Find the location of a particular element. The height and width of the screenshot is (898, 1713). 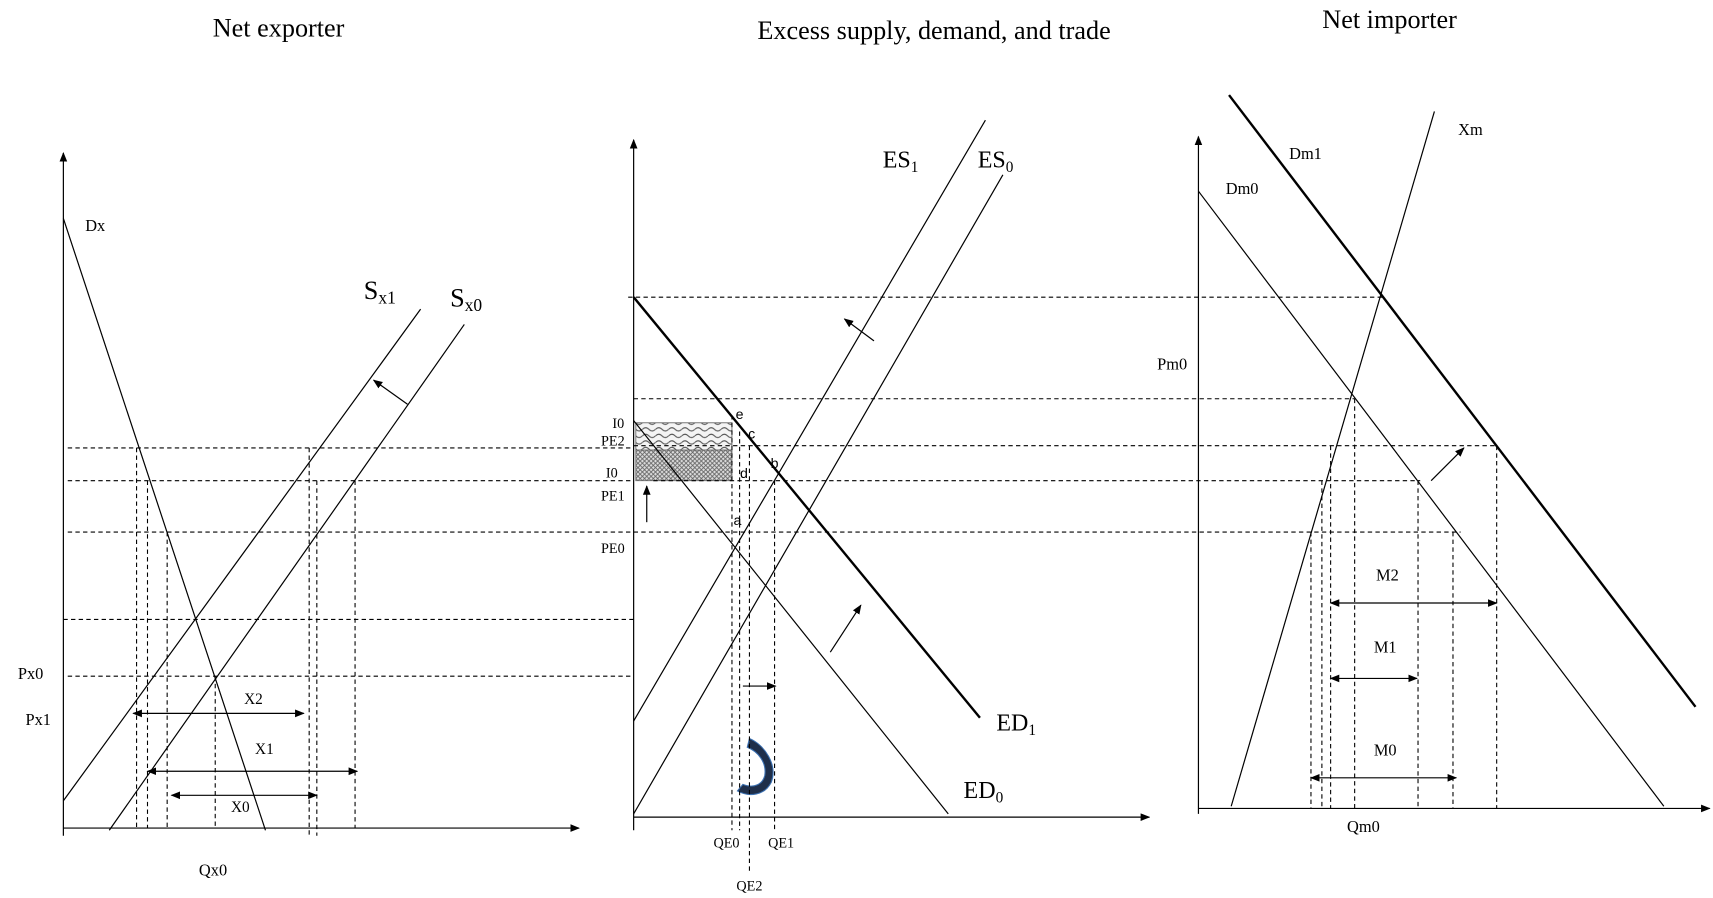

label: QE0 is located at coordinates (726, 844).